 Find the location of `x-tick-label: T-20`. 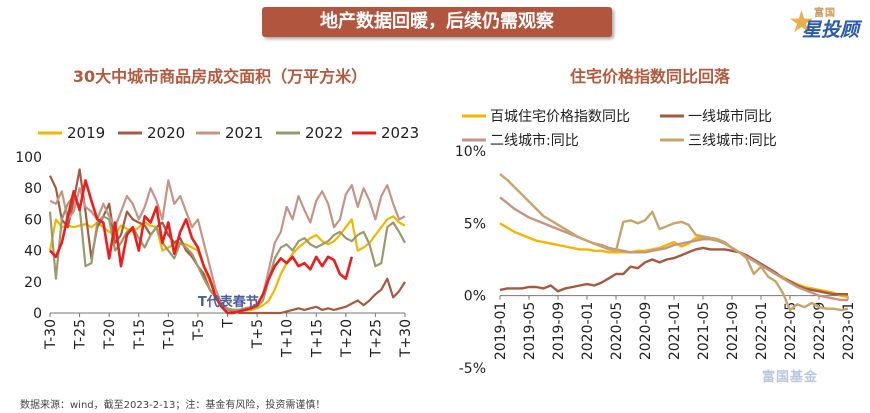

x-tick-label: T-20 is located at coordinates (110, 334).